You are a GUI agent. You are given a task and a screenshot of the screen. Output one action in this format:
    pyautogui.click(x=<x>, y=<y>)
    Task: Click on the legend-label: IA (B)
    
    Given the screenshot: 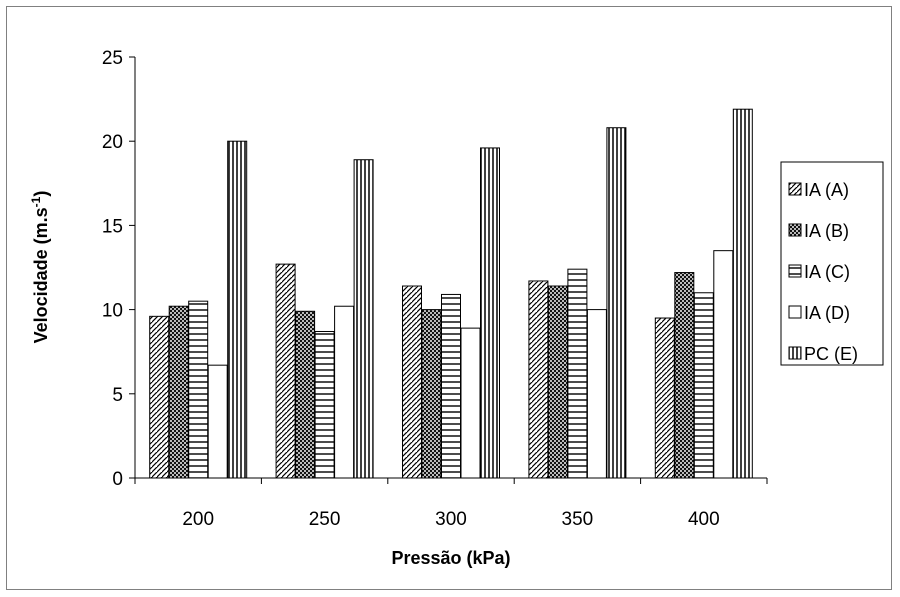 What is the action you would take?
    pyautogui.click(x=826, y=231)
    